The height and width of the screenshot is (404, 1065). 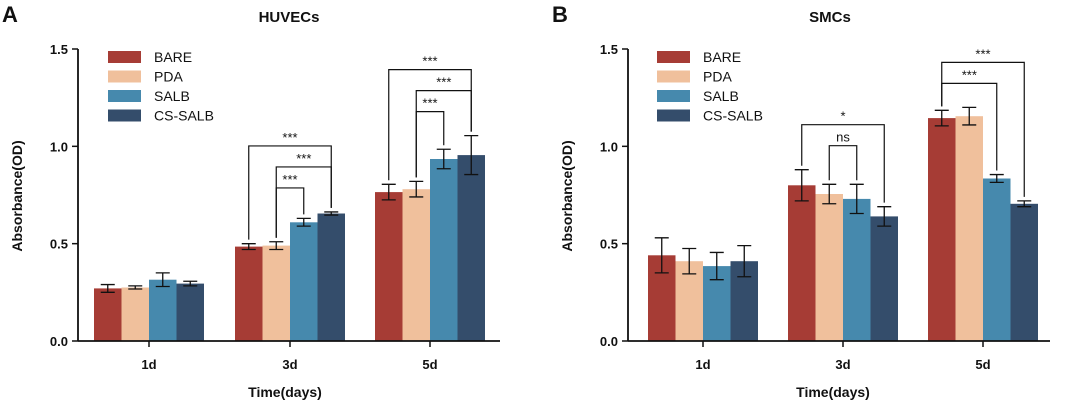 What do you see at coordinates (289, 17) in the screenshot?
I see `chart-title: HUVECs` at bounding box center [289, 17].